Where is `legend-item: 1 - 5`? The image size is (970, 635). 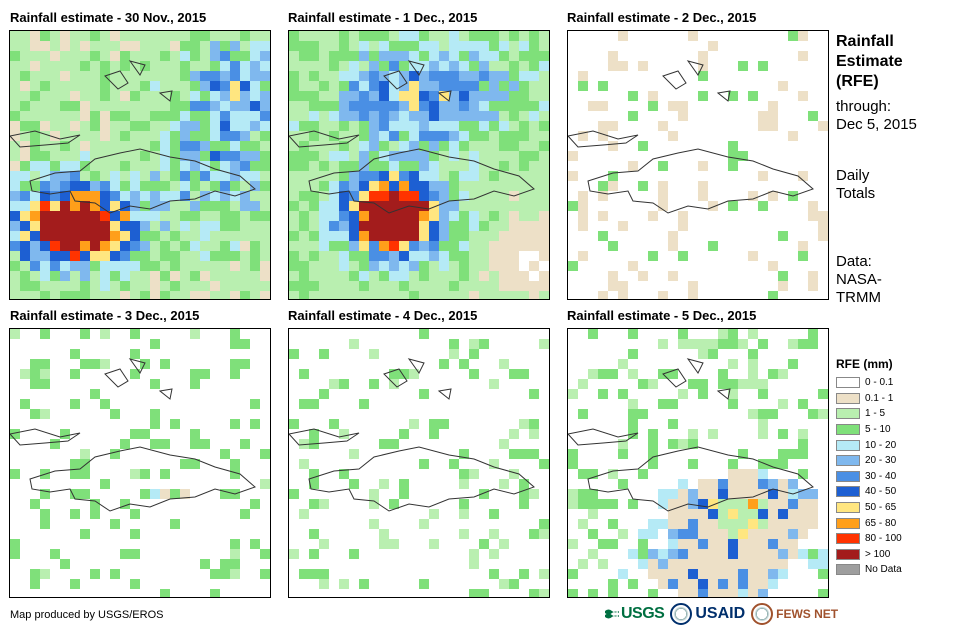
legend-item: 1 - 5 is located at coordinates (901, 414).